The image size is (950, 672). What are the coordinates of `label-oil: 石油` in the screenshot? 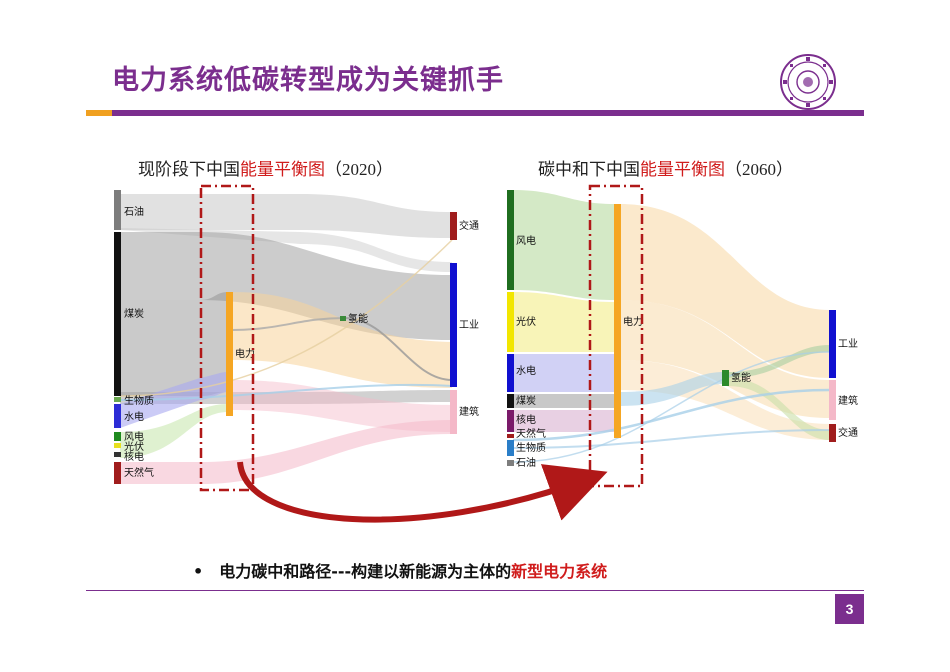 It's located at (134, 211).